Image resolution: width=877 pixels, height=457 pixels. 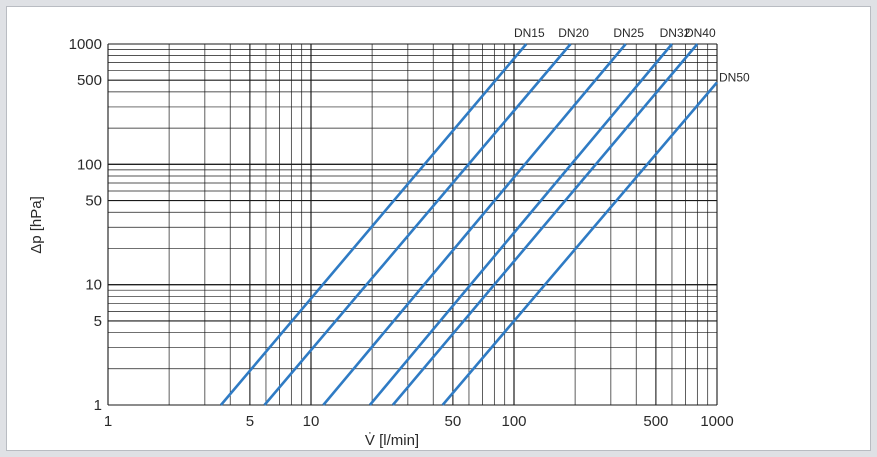 I want to click on series-label-dn40: DN40, so click(x=700, y=33).